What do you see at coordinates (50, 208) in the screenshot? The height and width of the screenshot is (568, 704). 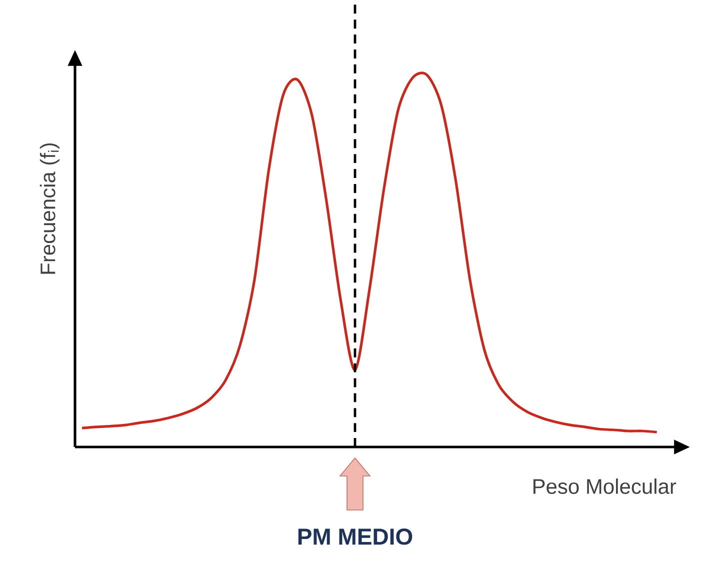 I see `y-axis-title: Frecuencia (f$_{i}$)` at bounding box center [50, 208].